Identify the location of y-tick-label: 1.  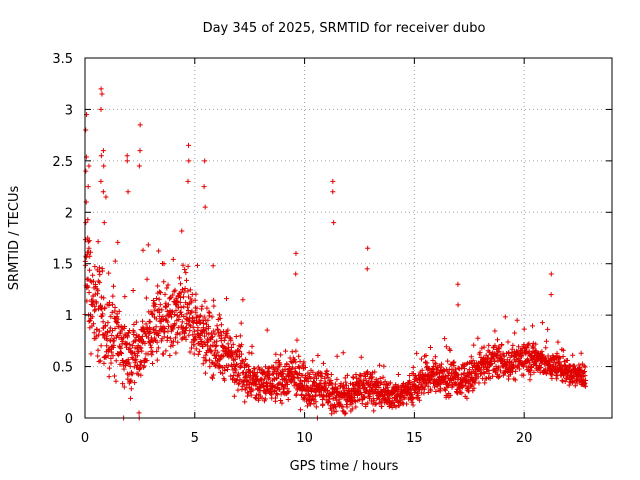
(69, 316).